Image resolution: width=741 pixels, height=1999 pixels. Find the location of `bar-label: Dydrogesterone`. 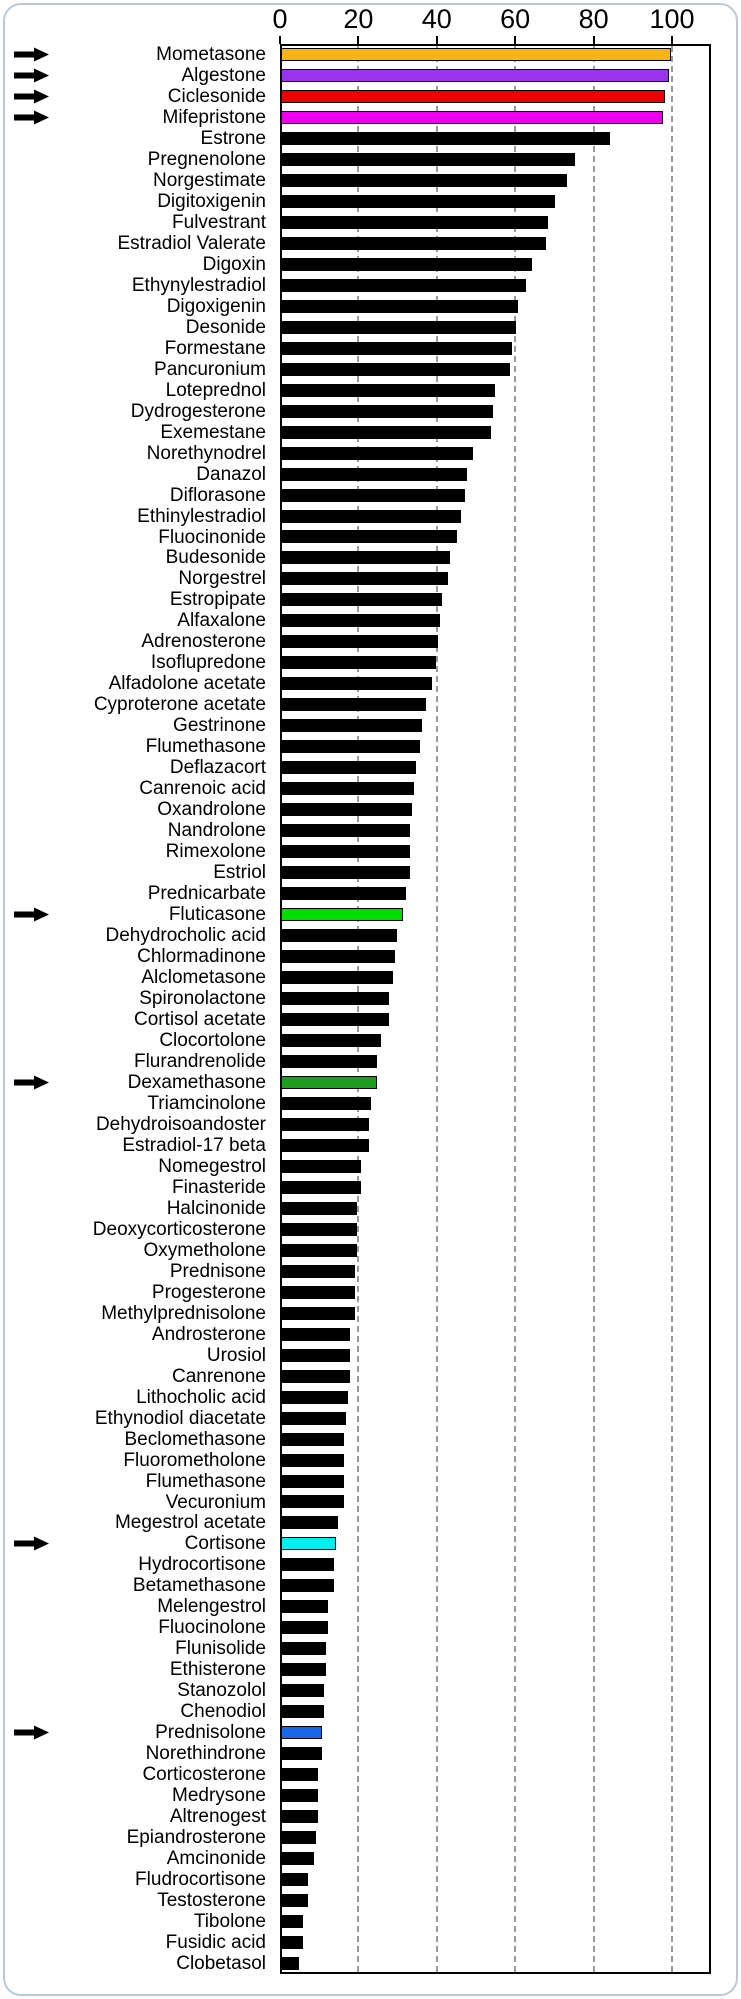

bar-label: Dydrogesterone is located at coordinates (198, 411).